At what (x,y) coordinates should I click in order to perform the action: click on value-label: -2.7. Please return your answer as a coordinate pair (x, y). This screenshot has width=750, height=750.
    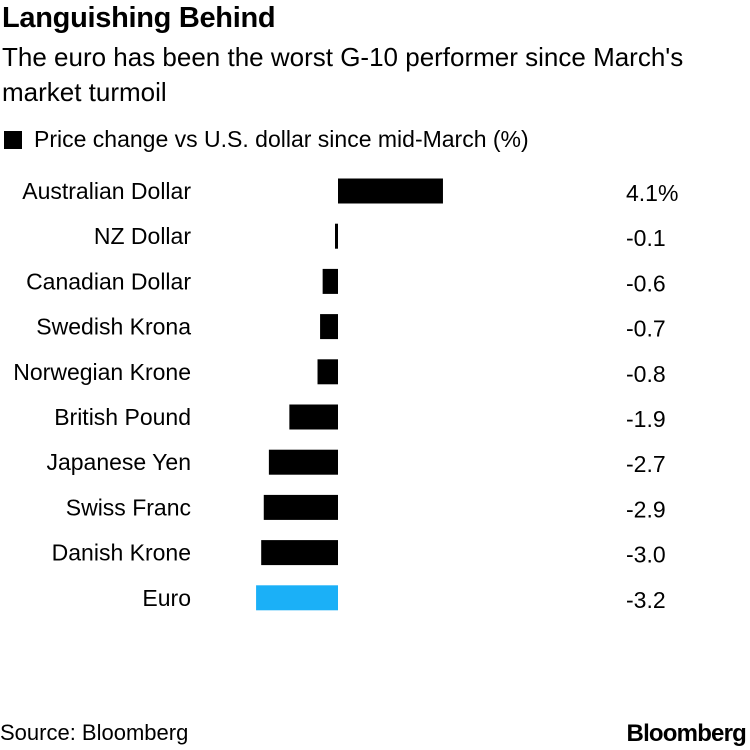
    Looking at the image, I should click on (646, 464).